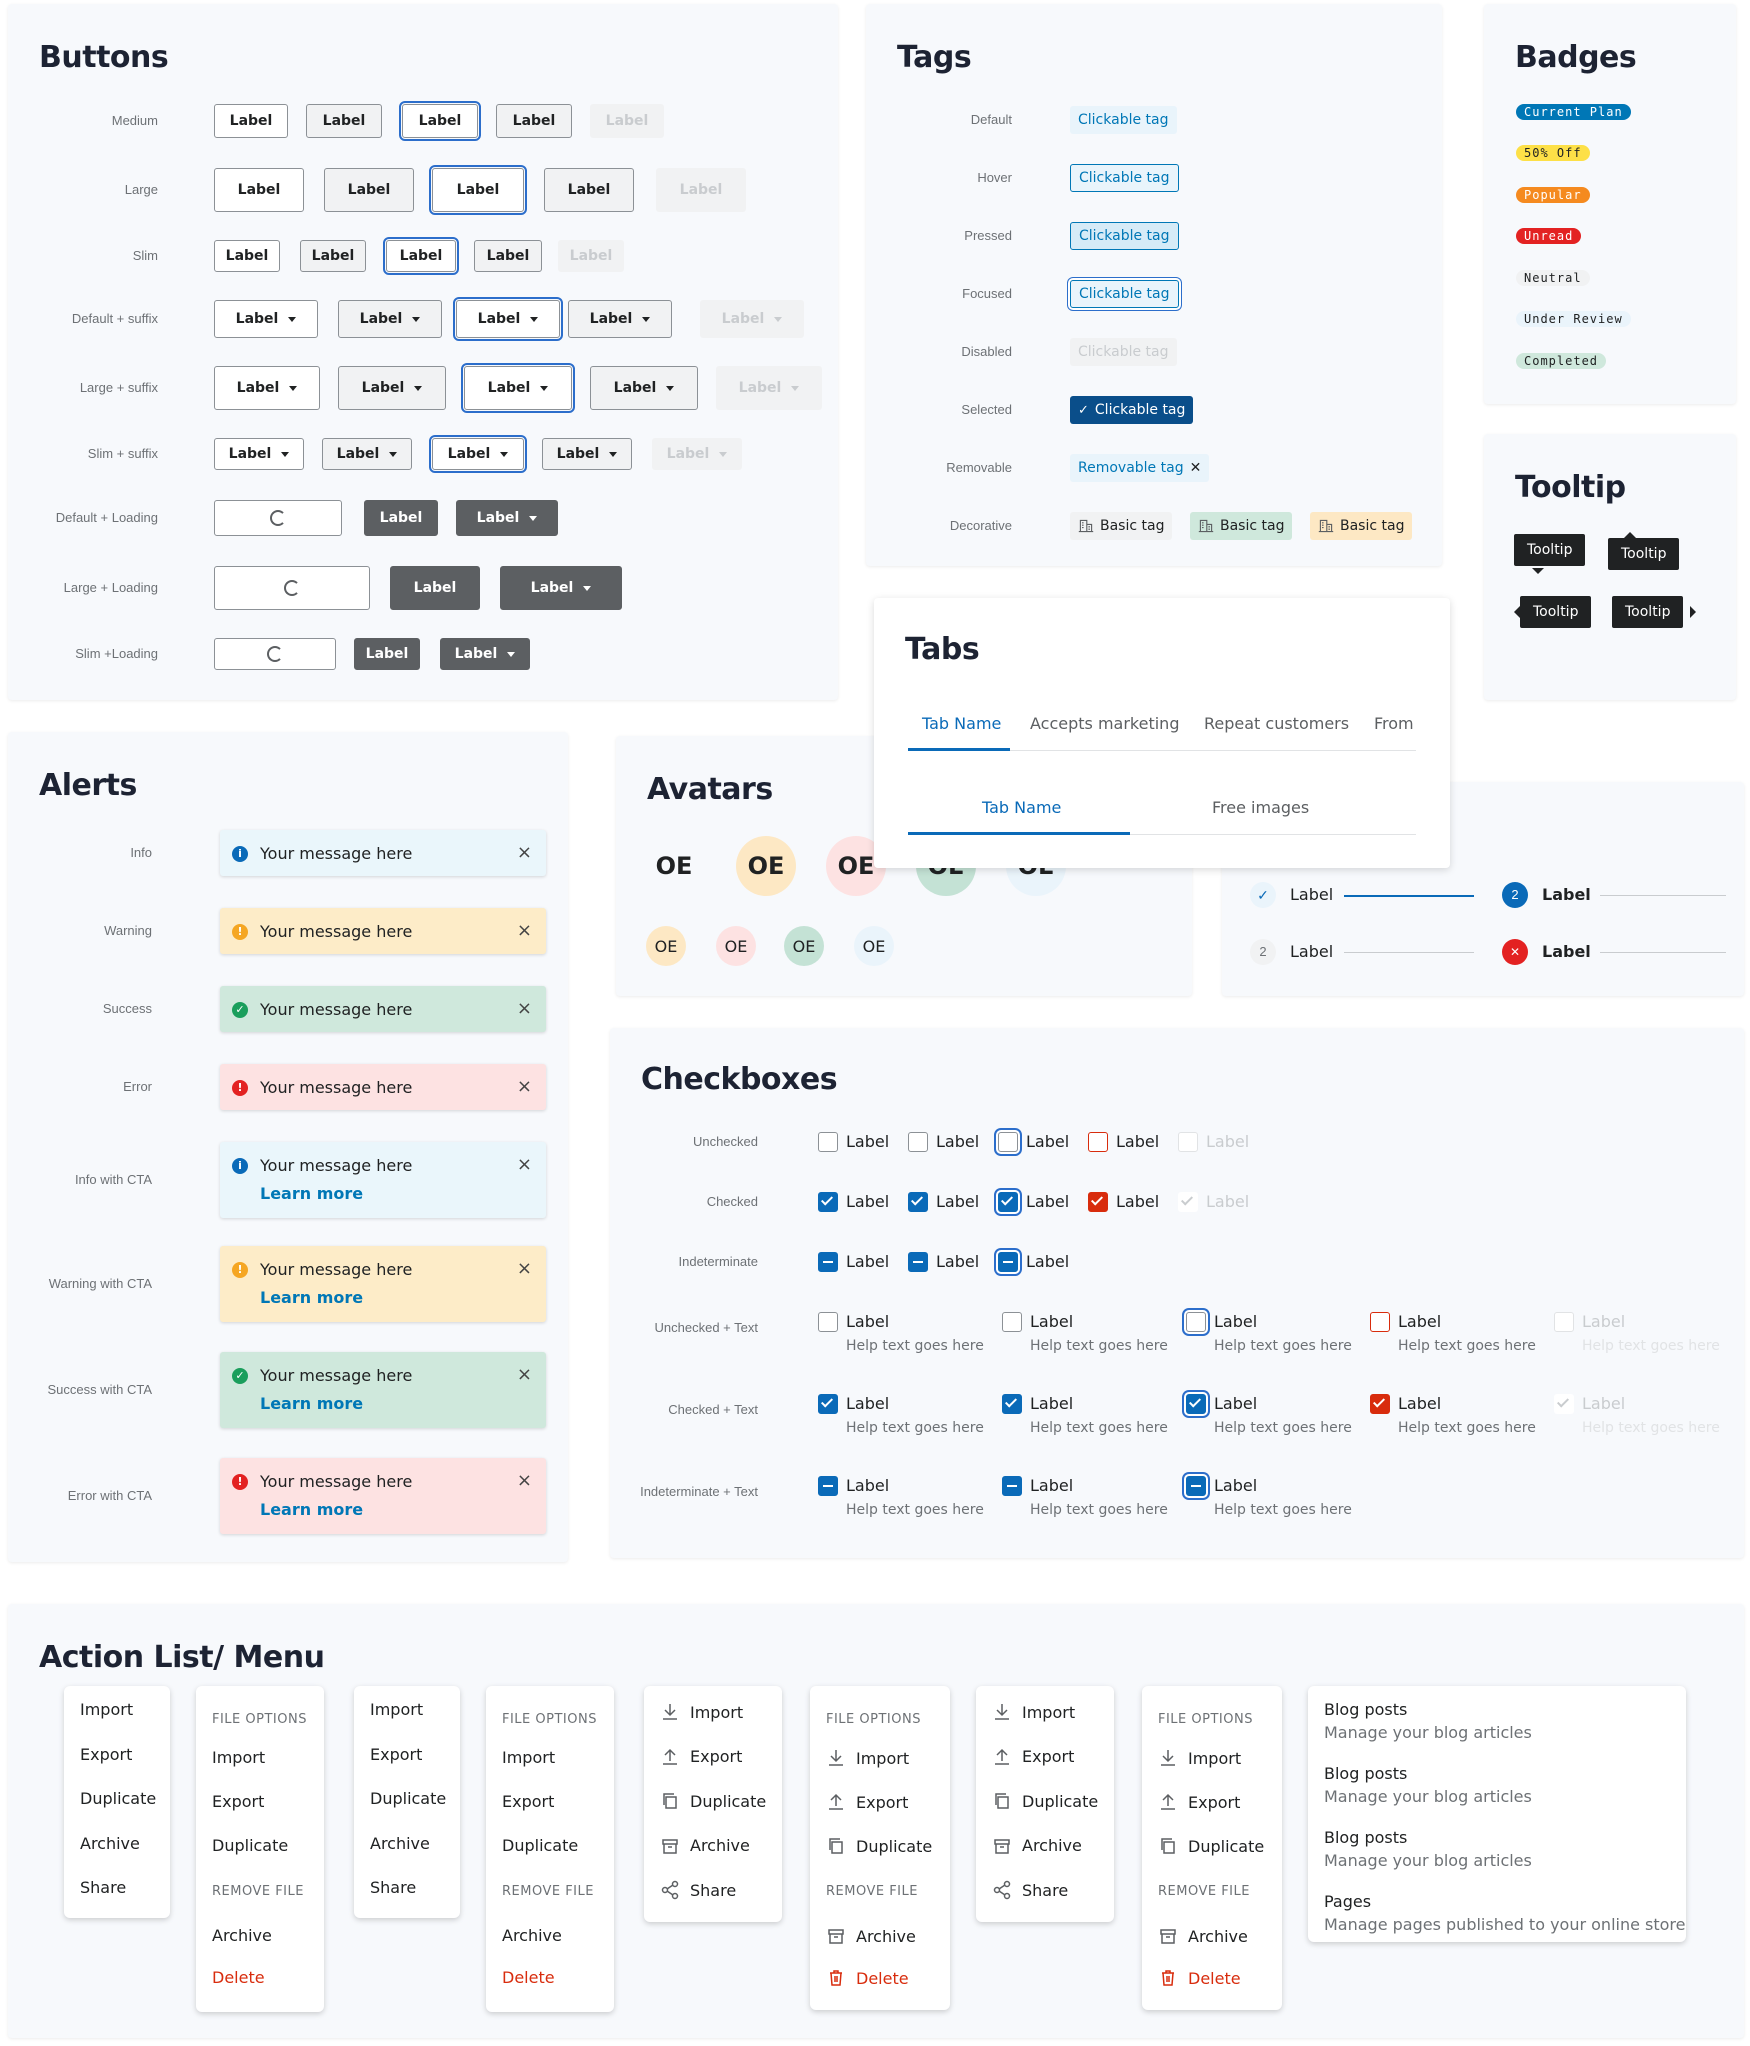  What do you see at coordinates (1105, 723) in the screenshot?
I see `tab-accepts-marketing: Accepts marketing` at bounding box center [1105, 723].